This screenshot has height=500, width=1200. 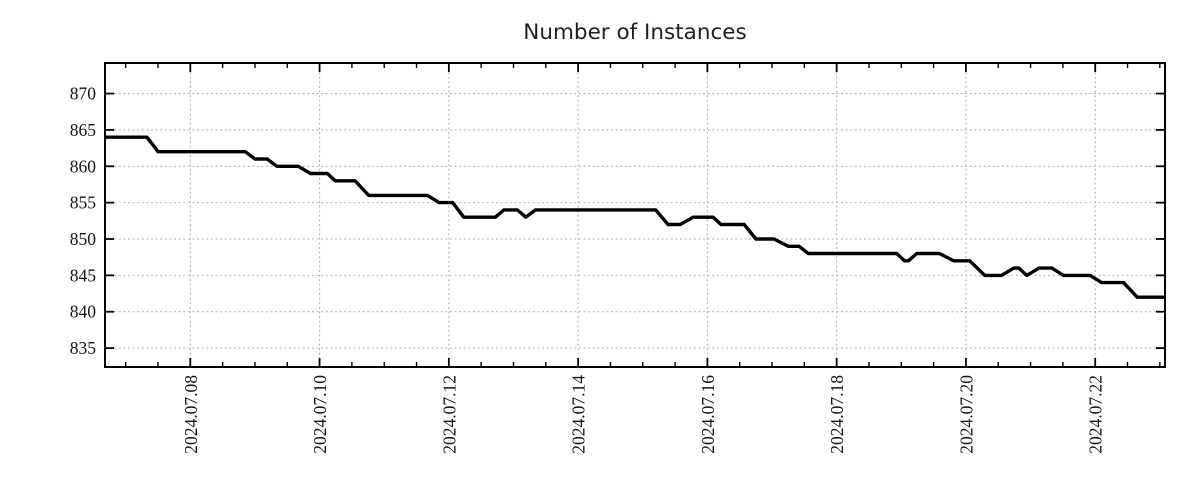 What do you see at coordinates (449, 414) in the screenshot?
I see `x-tick-label: 2024.07.12` at bounding box center [449, 414].